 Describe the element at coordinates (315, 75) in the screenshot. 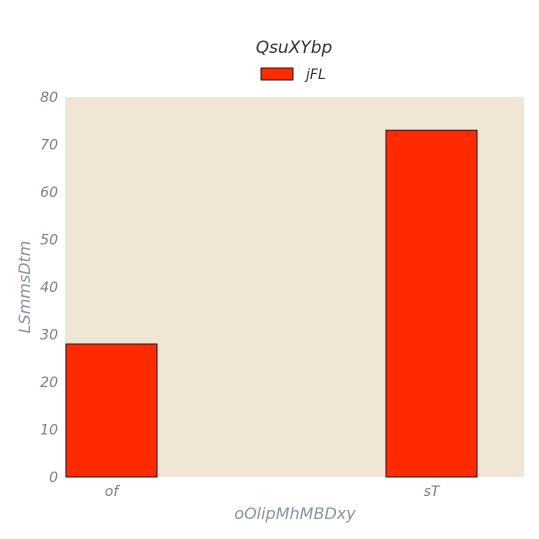

I see `legend-label: jFL` at that location.